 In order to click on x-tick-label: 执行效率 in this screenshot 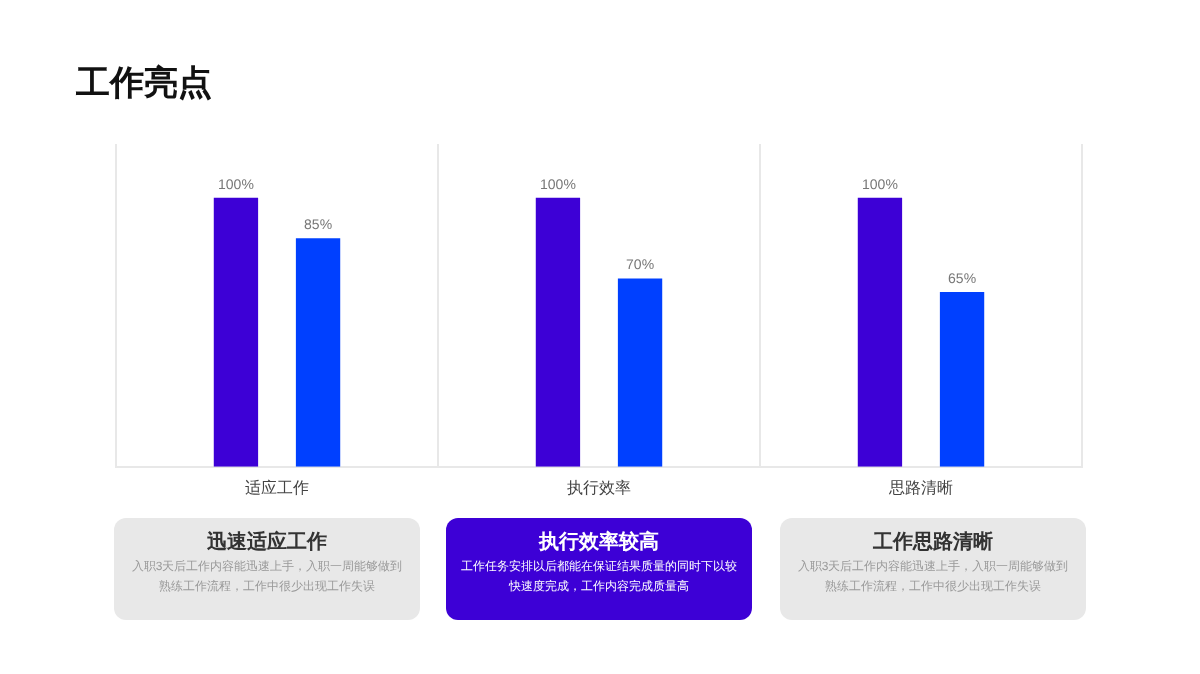, I will do `click(599, 487)`.